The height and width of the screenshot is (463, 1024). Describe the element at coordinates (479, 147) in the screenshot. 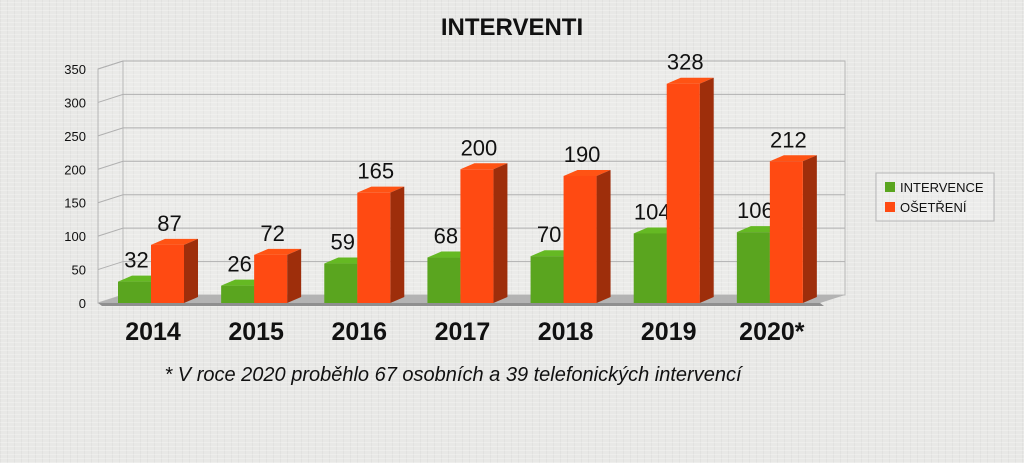

I see `data-label-osetreni: 200` at that location.